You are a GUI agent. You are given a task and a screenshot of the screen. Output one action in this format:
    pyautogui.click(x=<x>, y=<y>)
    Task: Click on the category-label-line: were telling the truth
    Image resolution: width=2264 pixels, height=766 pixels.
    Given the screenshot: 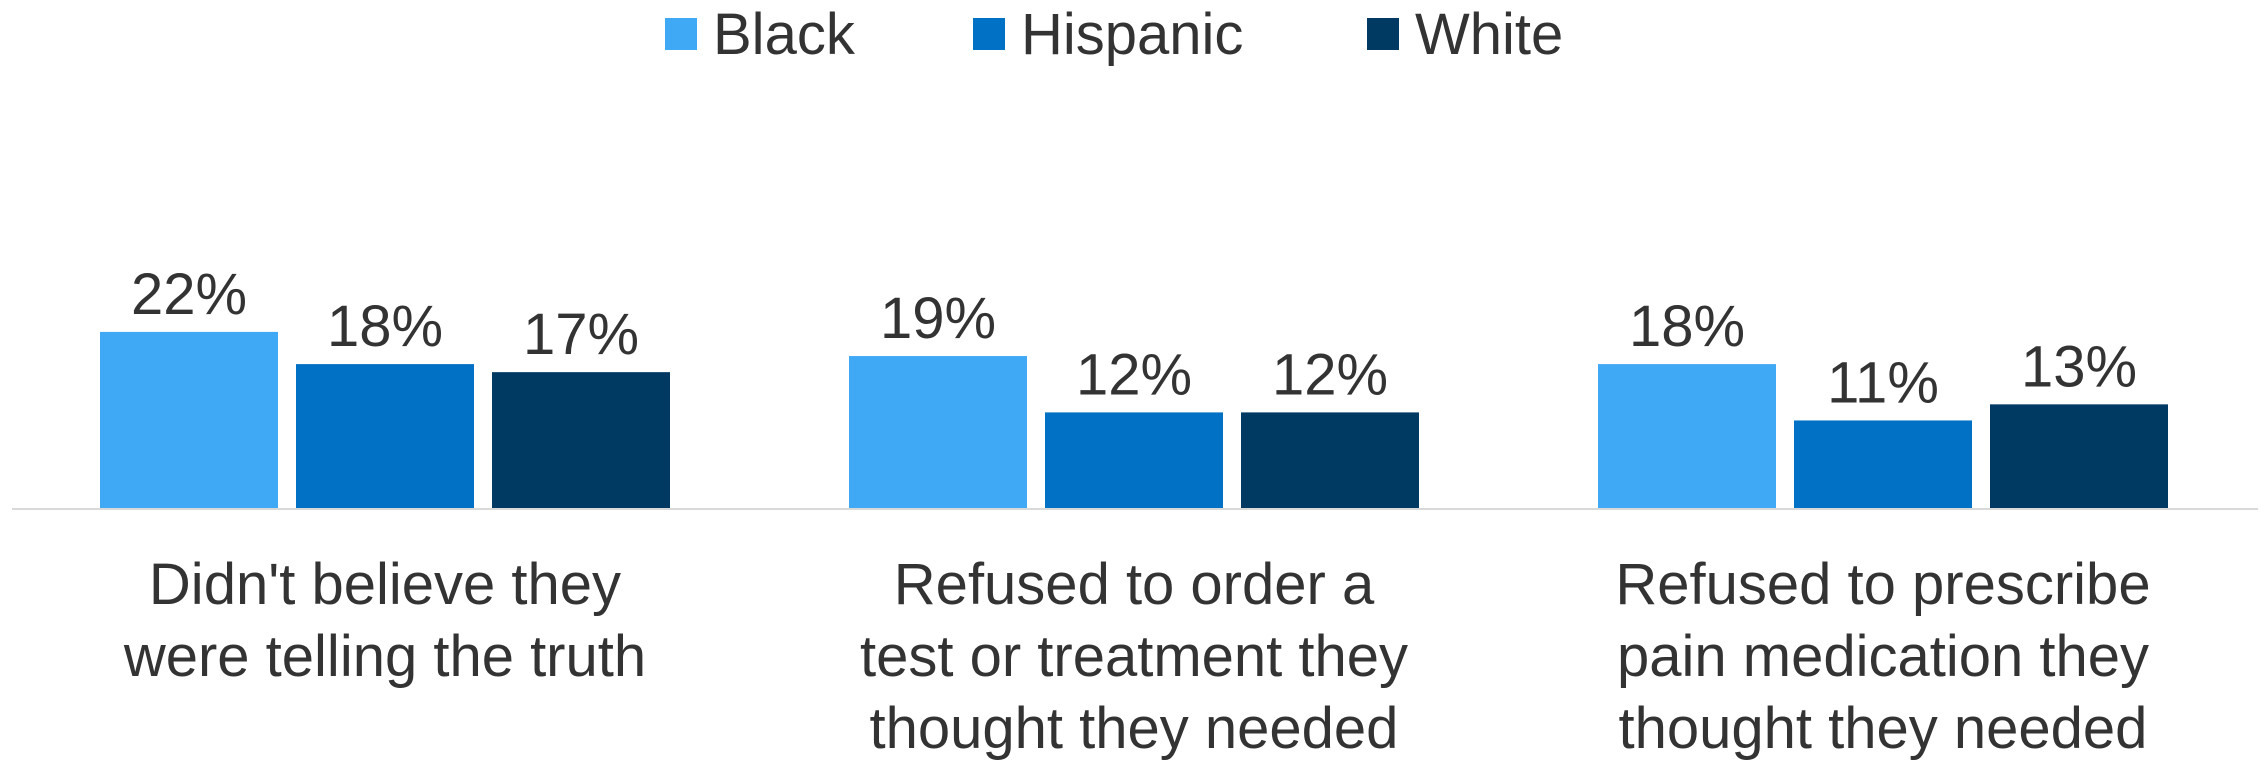 What is the action you would take?
    pyautogui.click(x=384, y=656)
    